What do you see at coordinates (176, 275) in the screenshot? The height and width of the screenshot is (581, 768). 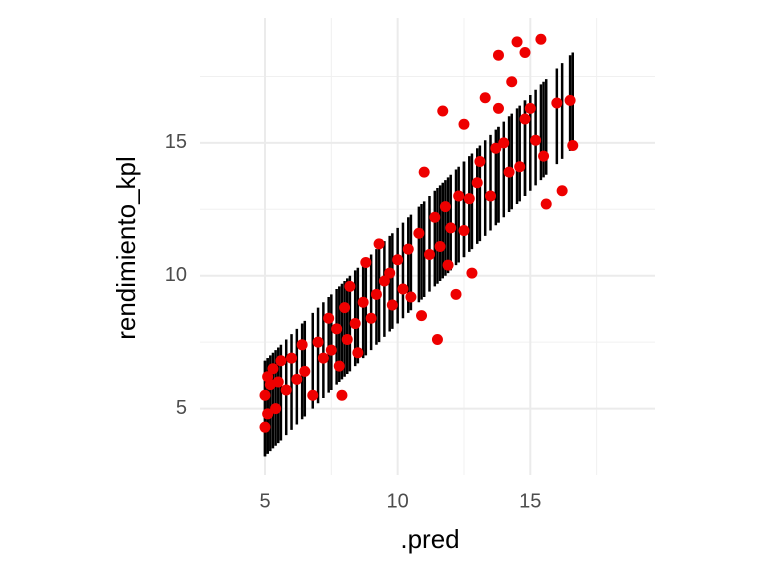 I see `y-tick-label: 10` at bounding box center [176, 275].